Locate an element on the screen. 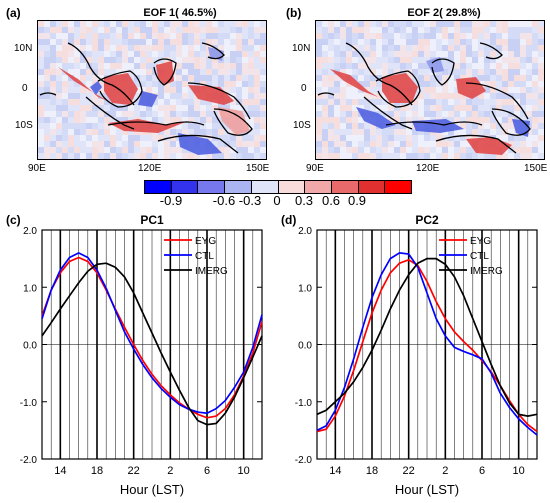 The height and width of the screenshot is (503, 550). lon-tick-150e-a: 150E is located at coordinates (258, 168).